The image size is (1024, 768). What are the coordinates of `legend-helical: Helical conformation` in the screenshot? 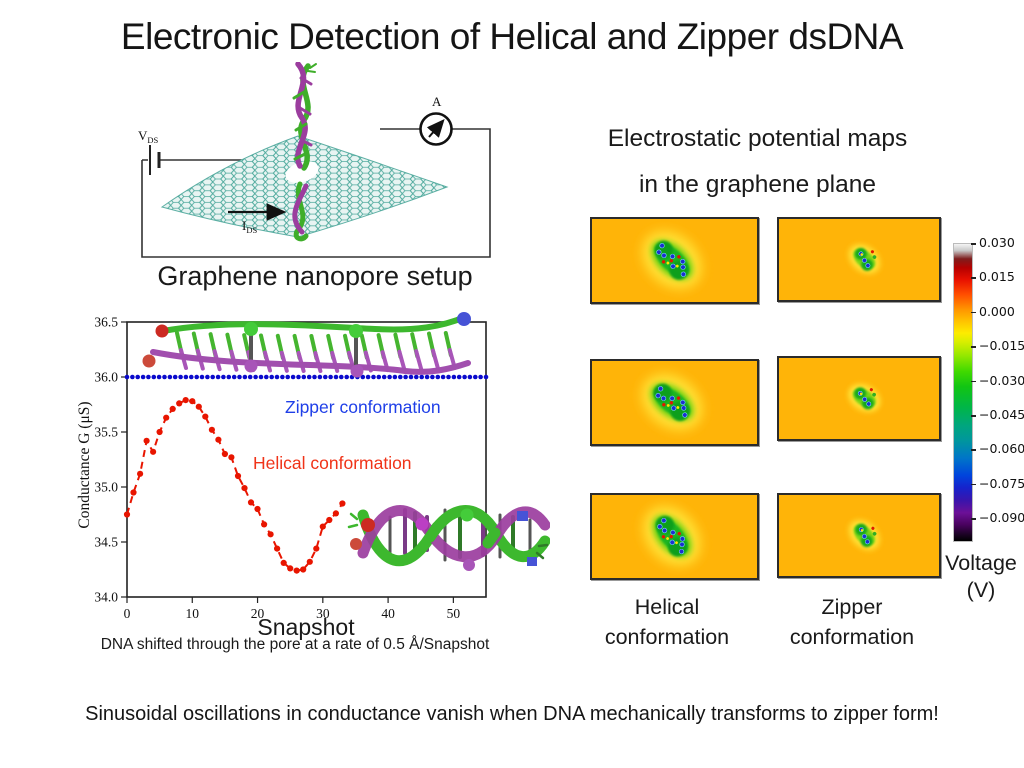 It's located at (332, 463).